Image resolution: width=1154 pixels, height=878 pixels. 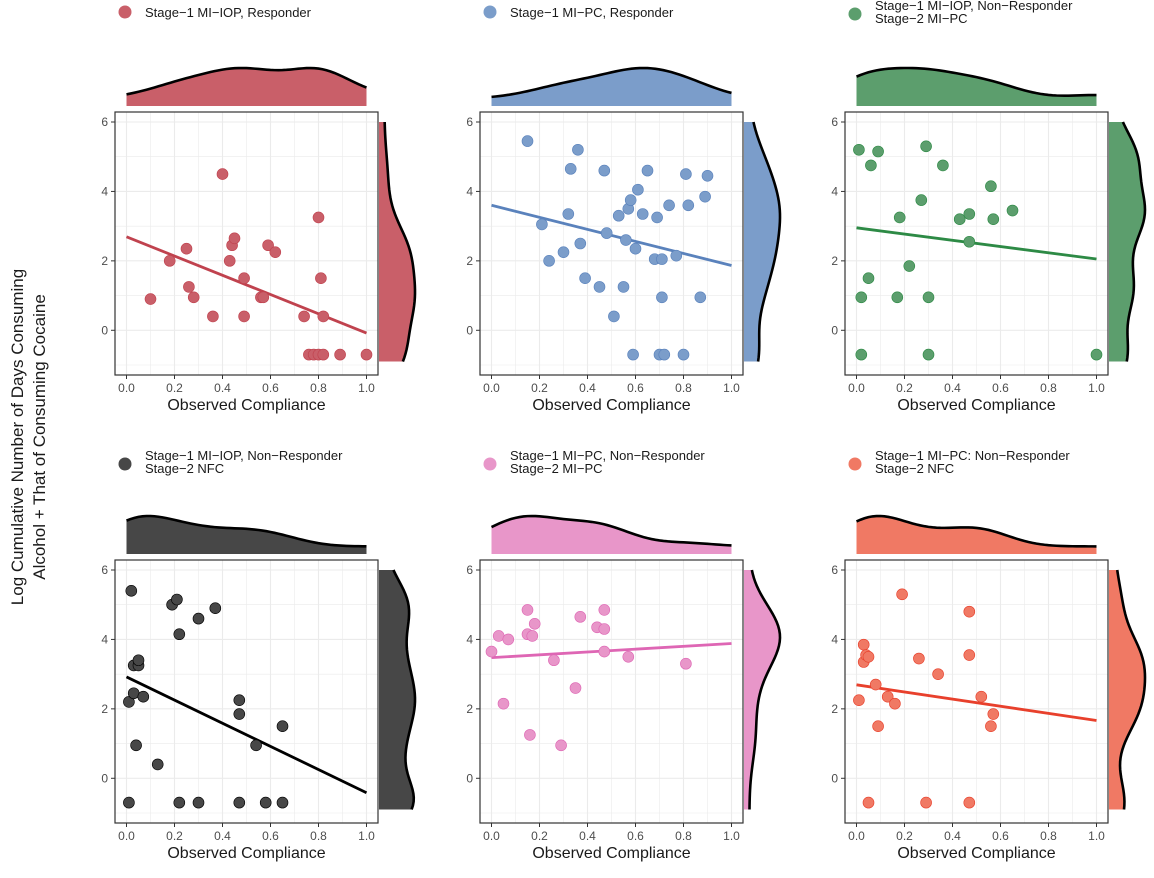 I want to click on legend-key, so click(x=855, y=464).